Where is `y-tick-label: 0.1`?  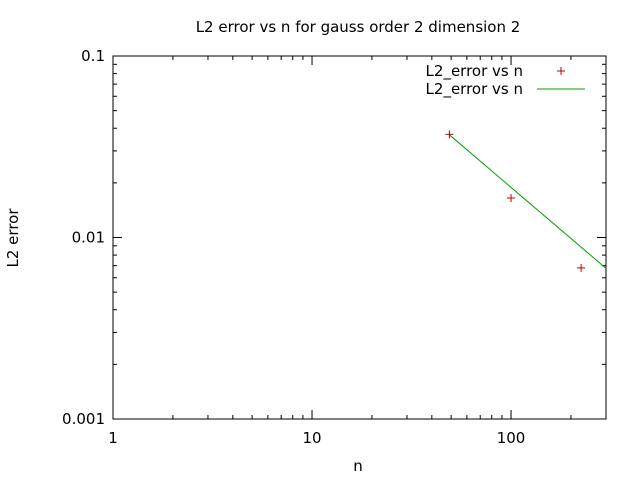
y-tick-label: 0.1 is located at coordinates (93, 56).